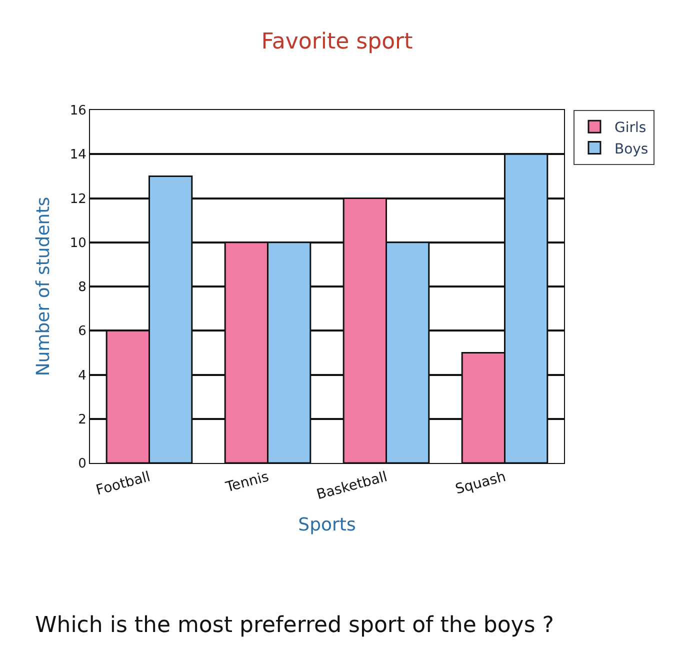 The image size is (674, 663). What do you see at coordinates (78, 155) in the screenshot?
I see `y-tick-label: 14` at bounding box center [78, 155].